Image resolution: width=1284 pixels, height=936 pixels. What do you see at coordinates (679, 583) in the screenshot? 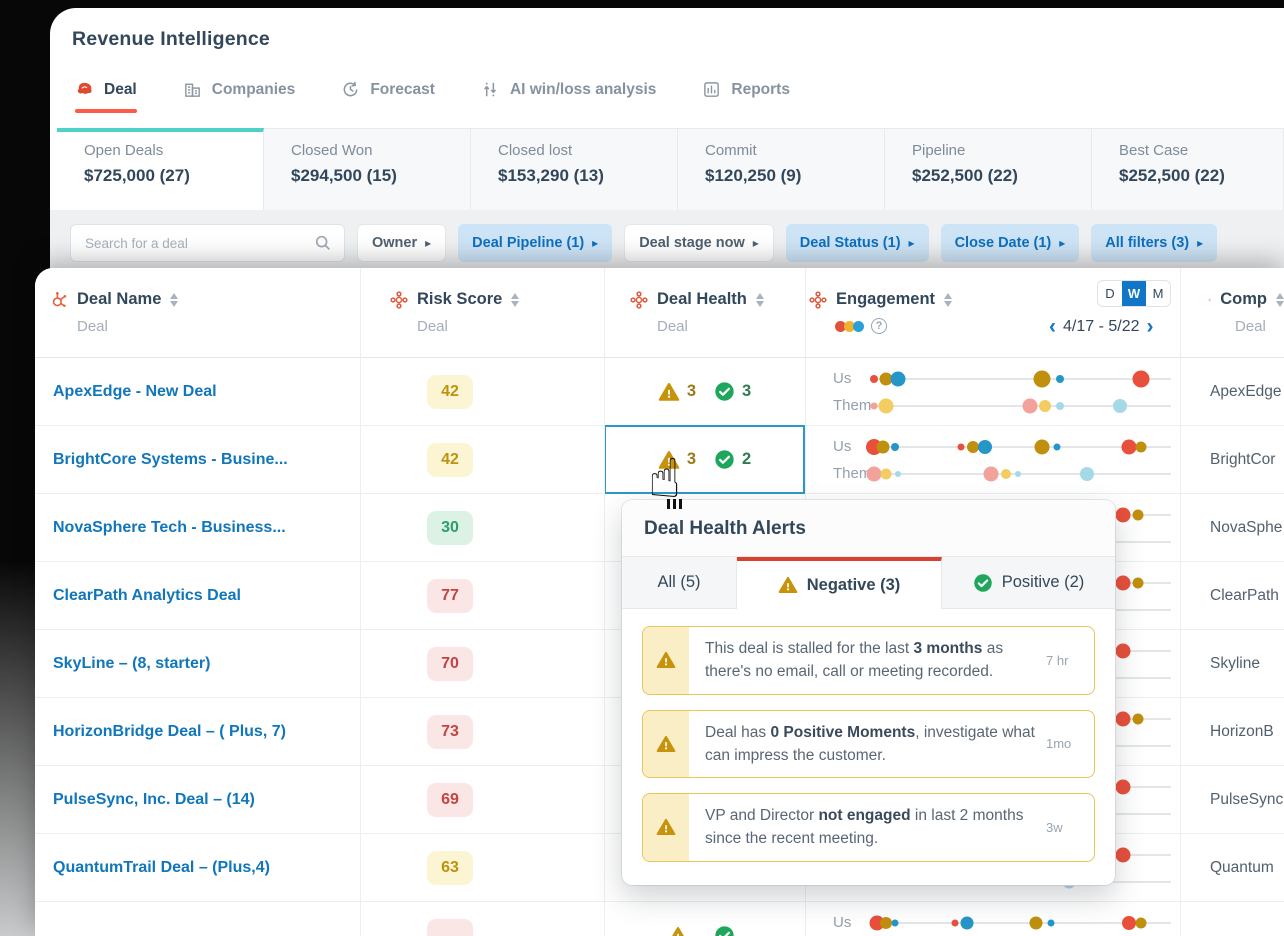
I see `popup-tab-all-5: All (5)` at bounding box center [679, 583].